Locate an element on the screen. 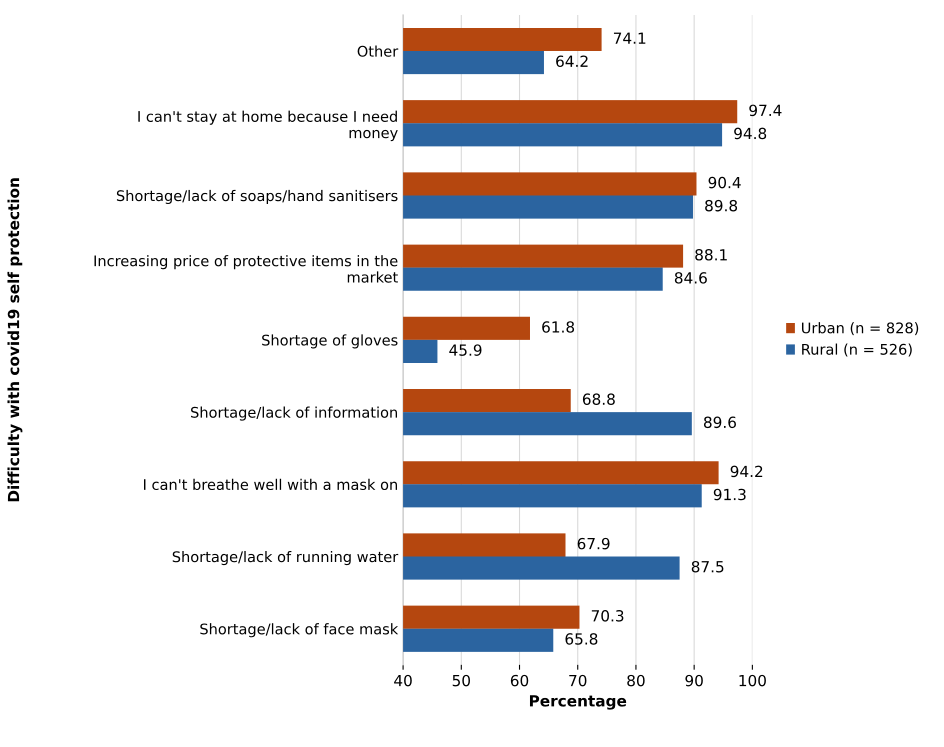  x-tick-label: 80 is located at coordinates (636, 680).